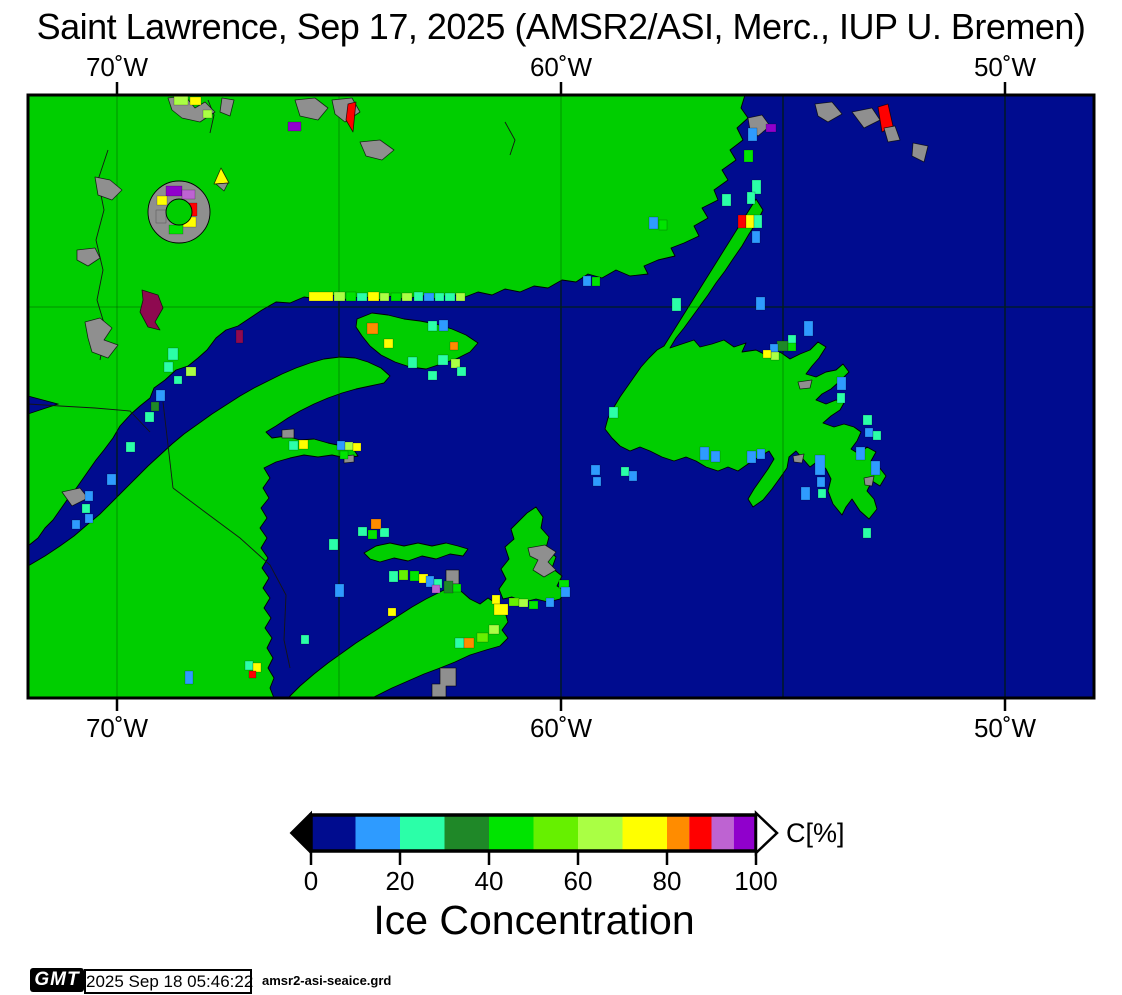 Image resolution: width=1122 pixels, height=995 pixels. I want to click on colorbar-left-arrow, so click(300, 833).